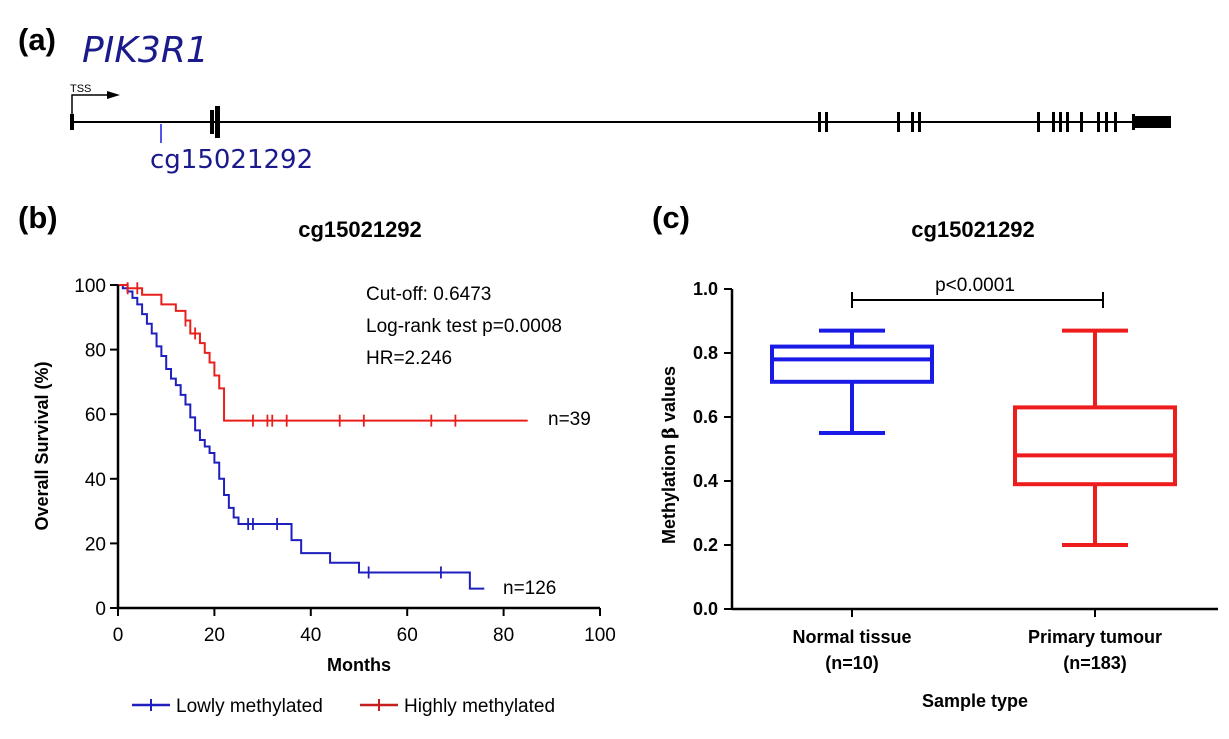 The height and width of the screenshot is (739, 1229). I want to click on km-x-tick-label: 80, so click(503, 635).